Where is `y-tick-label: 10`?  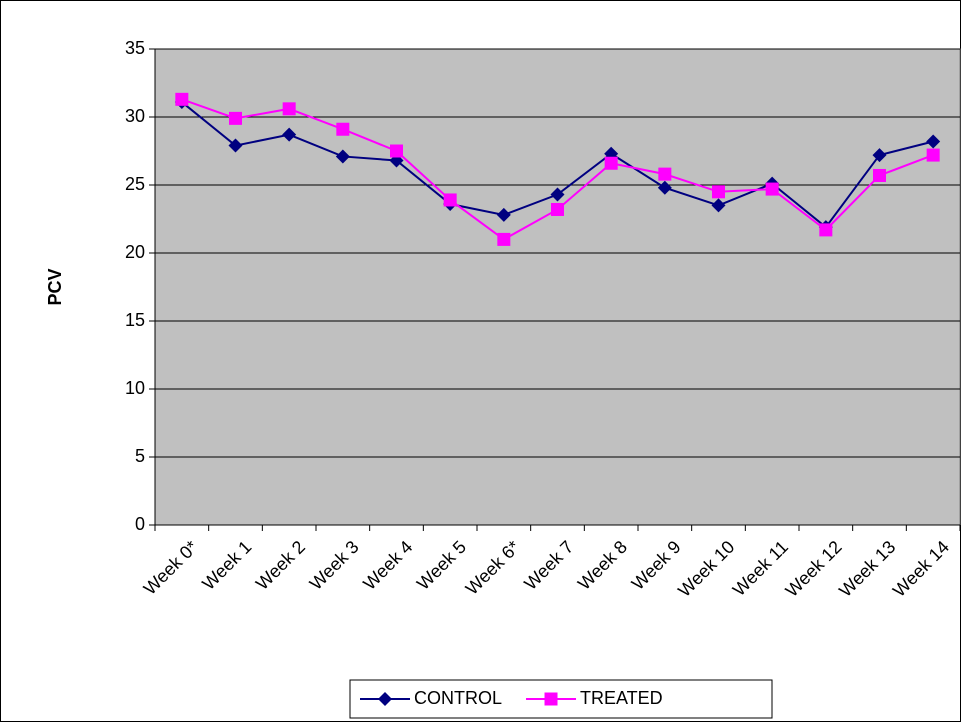
y-tick-label: 10 is located at coordinates (135, 388).